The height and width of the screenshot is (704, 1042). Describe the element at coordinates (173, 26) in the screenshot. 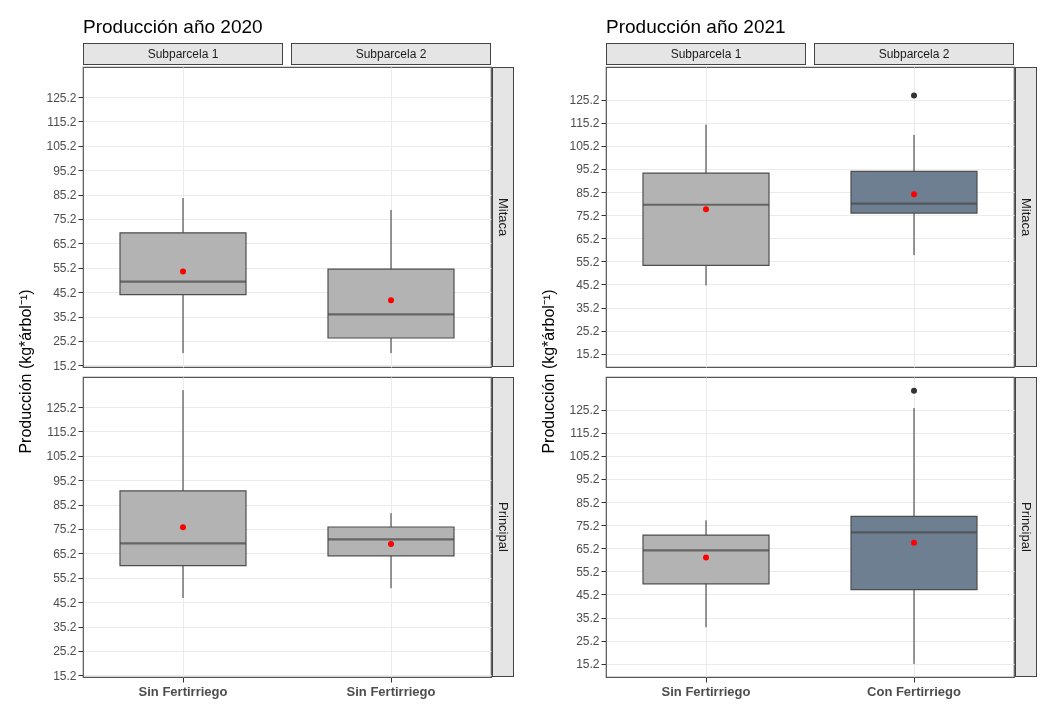

I see `chart-title: Producción año 2020` at that location.